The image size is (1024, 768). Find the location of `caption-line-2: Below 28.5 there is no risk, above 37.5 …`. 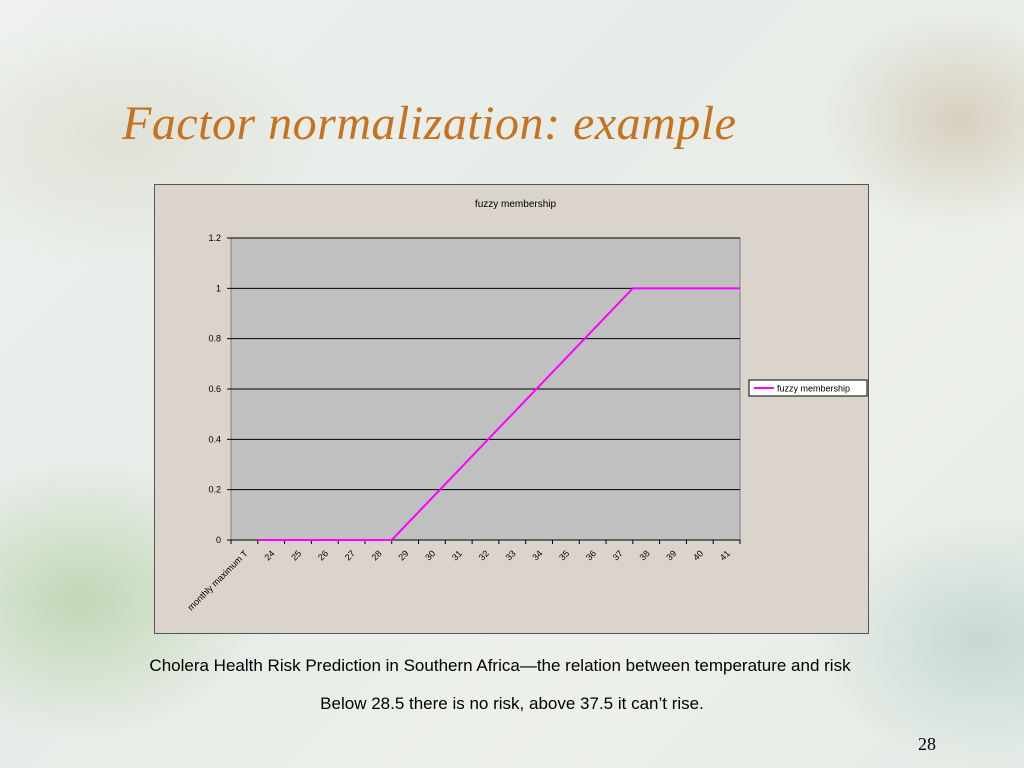

caption-line-2: Below 28.5 there is no risk, above 37.5 … is located at coordinates (512, 703).